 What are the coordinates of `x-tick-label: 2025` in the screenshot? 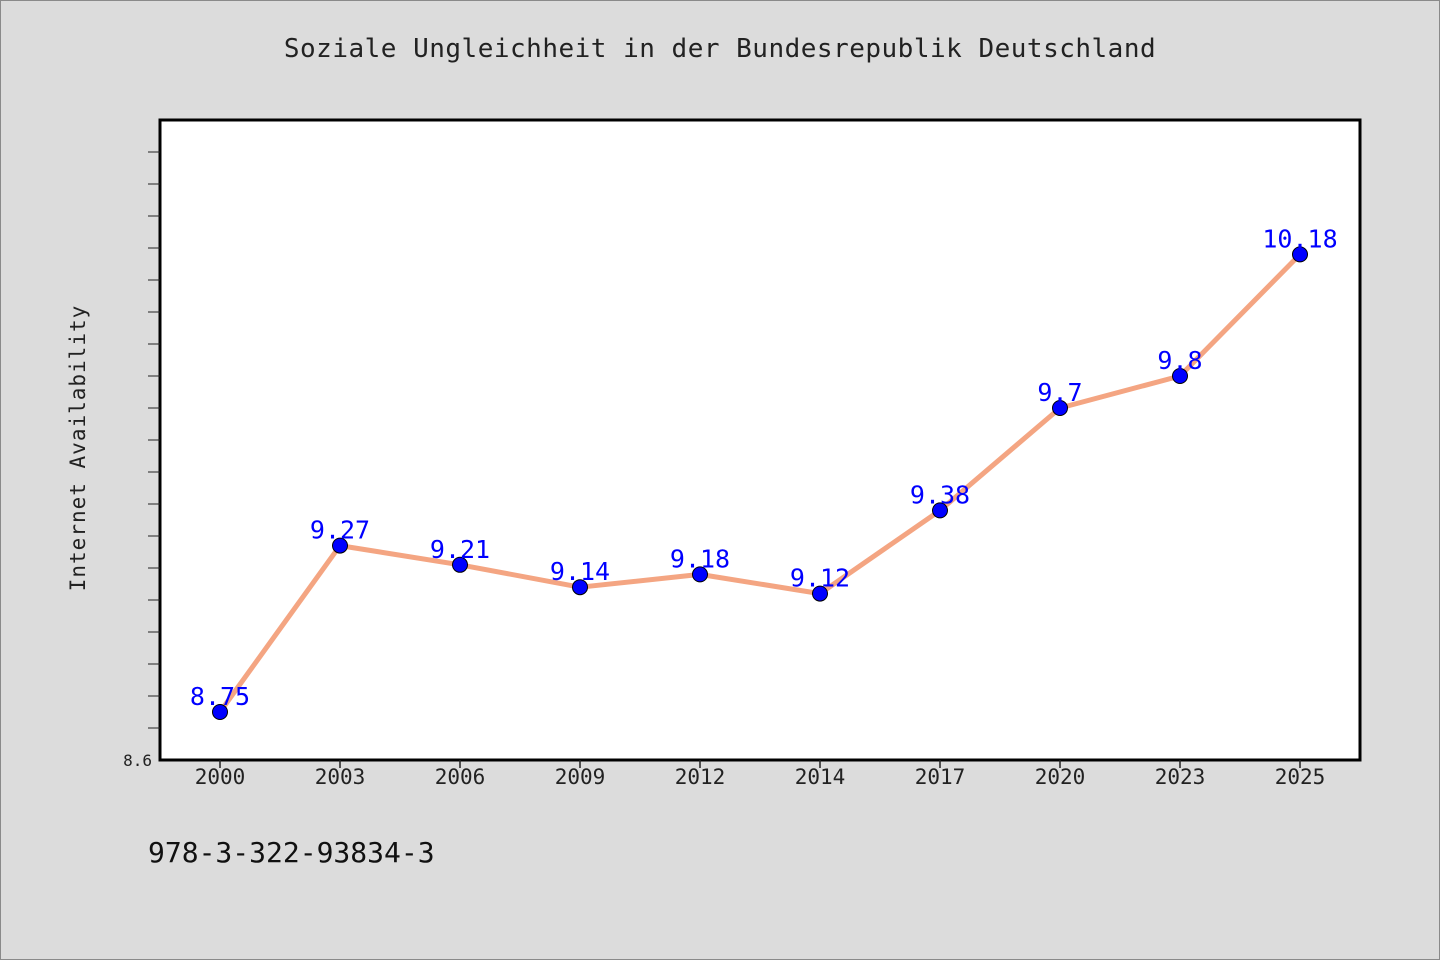 It's located at (1300, 777).